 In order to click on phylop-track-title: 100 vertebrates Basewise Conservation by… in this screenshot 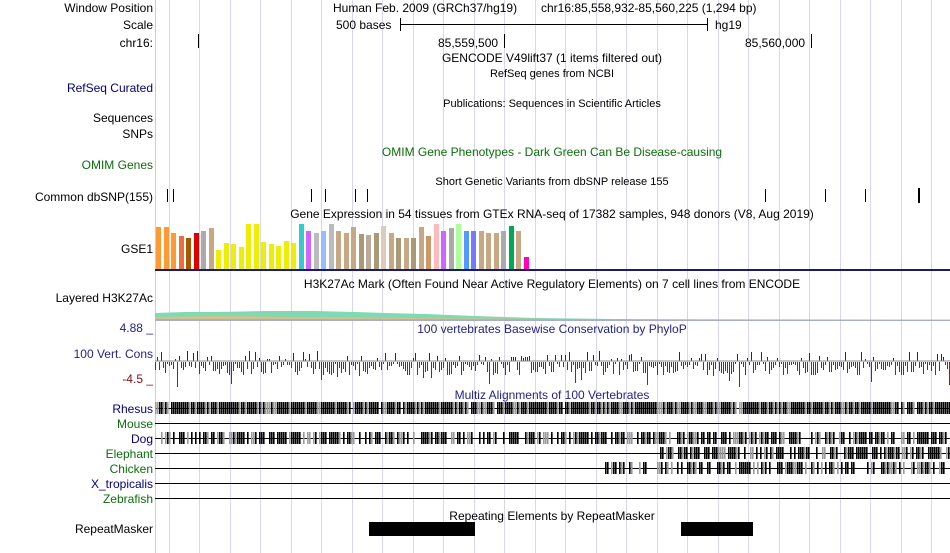, I will do `click(552, 329)`.